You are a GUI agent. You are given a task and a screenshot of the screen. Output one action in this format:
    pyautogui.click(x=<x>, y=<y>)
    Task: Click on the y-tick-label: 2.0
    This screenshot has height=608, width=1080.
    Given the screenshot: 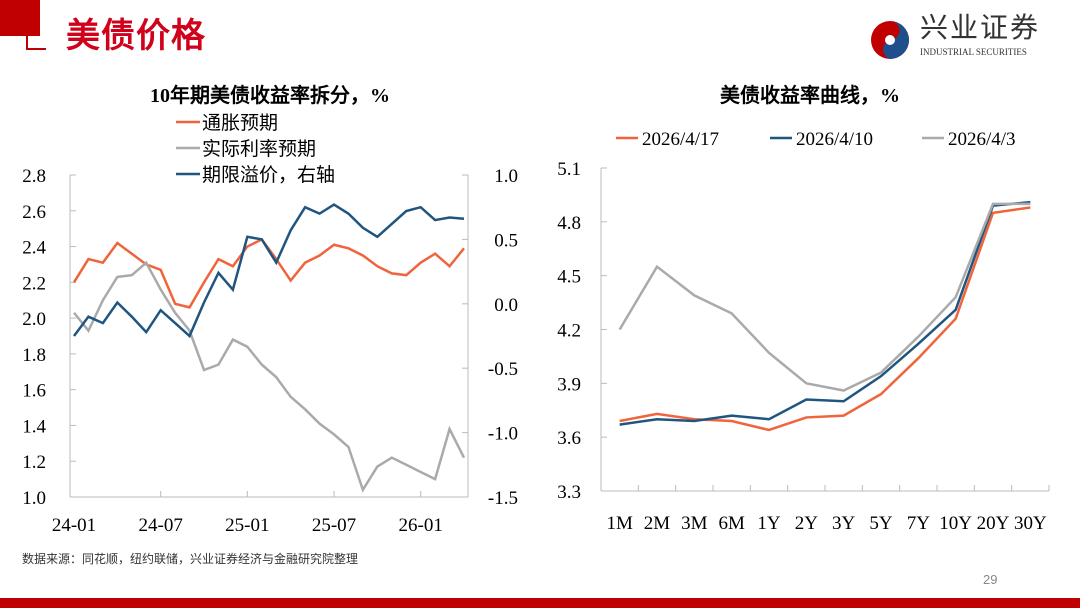 What is the action you would take?
    pyautogui.click(x=34, y=319)
    